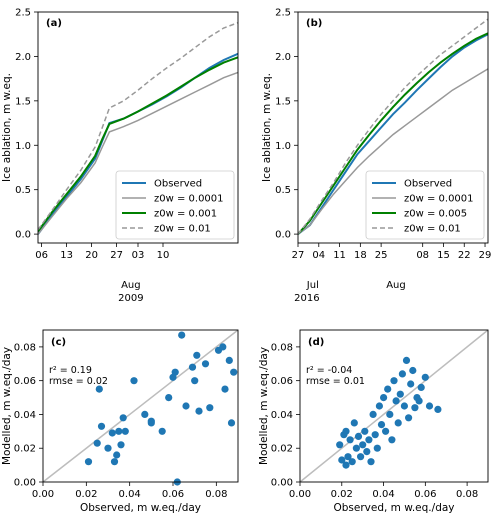 Image resolution: width=500 pixels, height=518 pixels. I want to click on x-axis-label: Observed, m w.eq./day, so click(140, 508).